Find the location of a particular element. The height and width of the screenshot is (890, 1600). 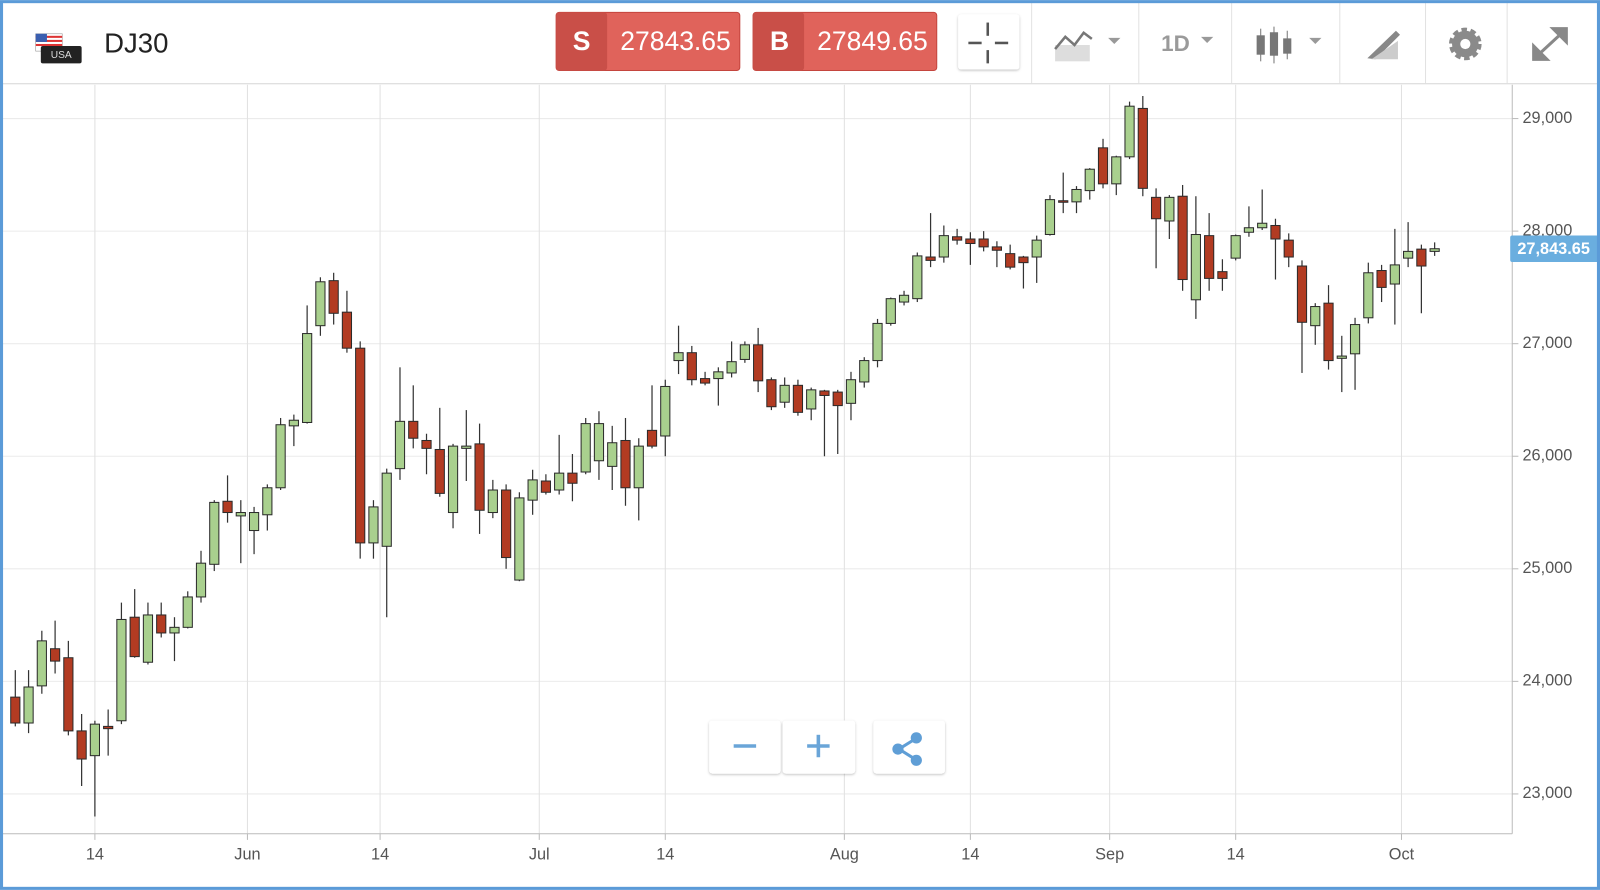

interval-button: 1D is located at coordinates (1187, 43).